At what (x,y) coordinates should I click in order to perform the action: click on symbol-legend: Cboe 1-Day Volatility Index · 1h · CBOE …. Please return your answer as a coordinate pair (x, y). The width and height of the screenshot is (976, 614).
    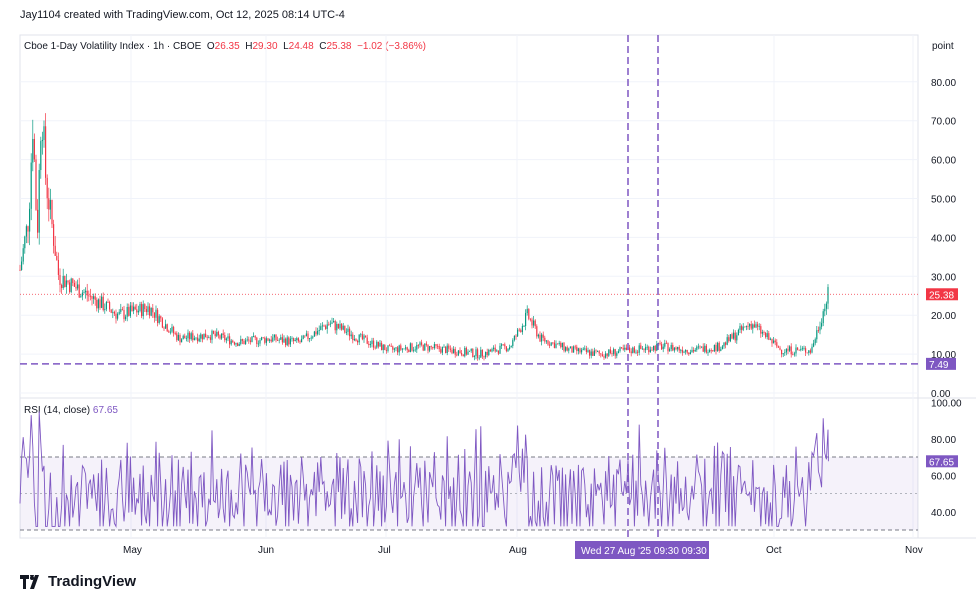
    Looking at the image, I should click on (225, 46).